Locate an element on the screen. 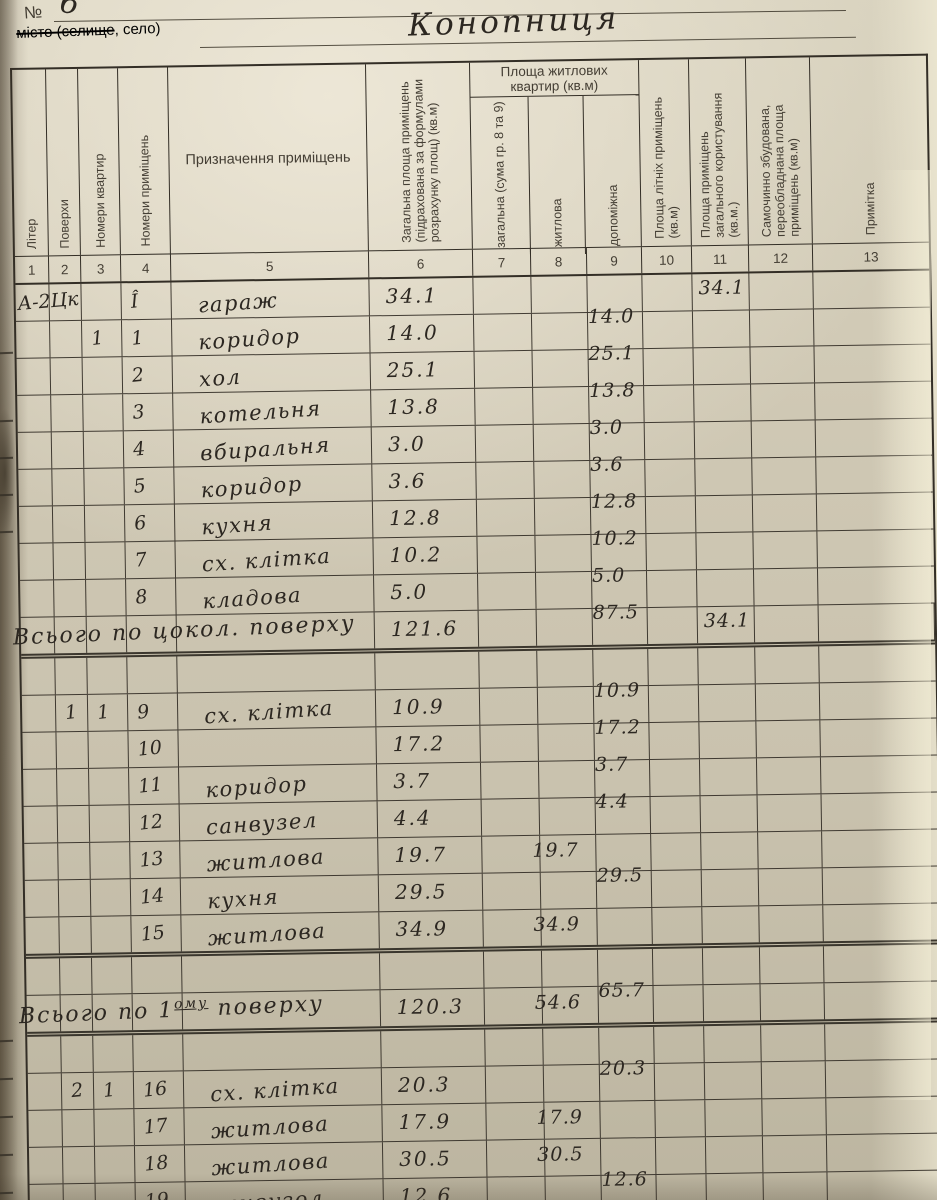 This screenshot has width=937, height=1200. handwritten-value: 10.9 is located at coordinates (617, 690).